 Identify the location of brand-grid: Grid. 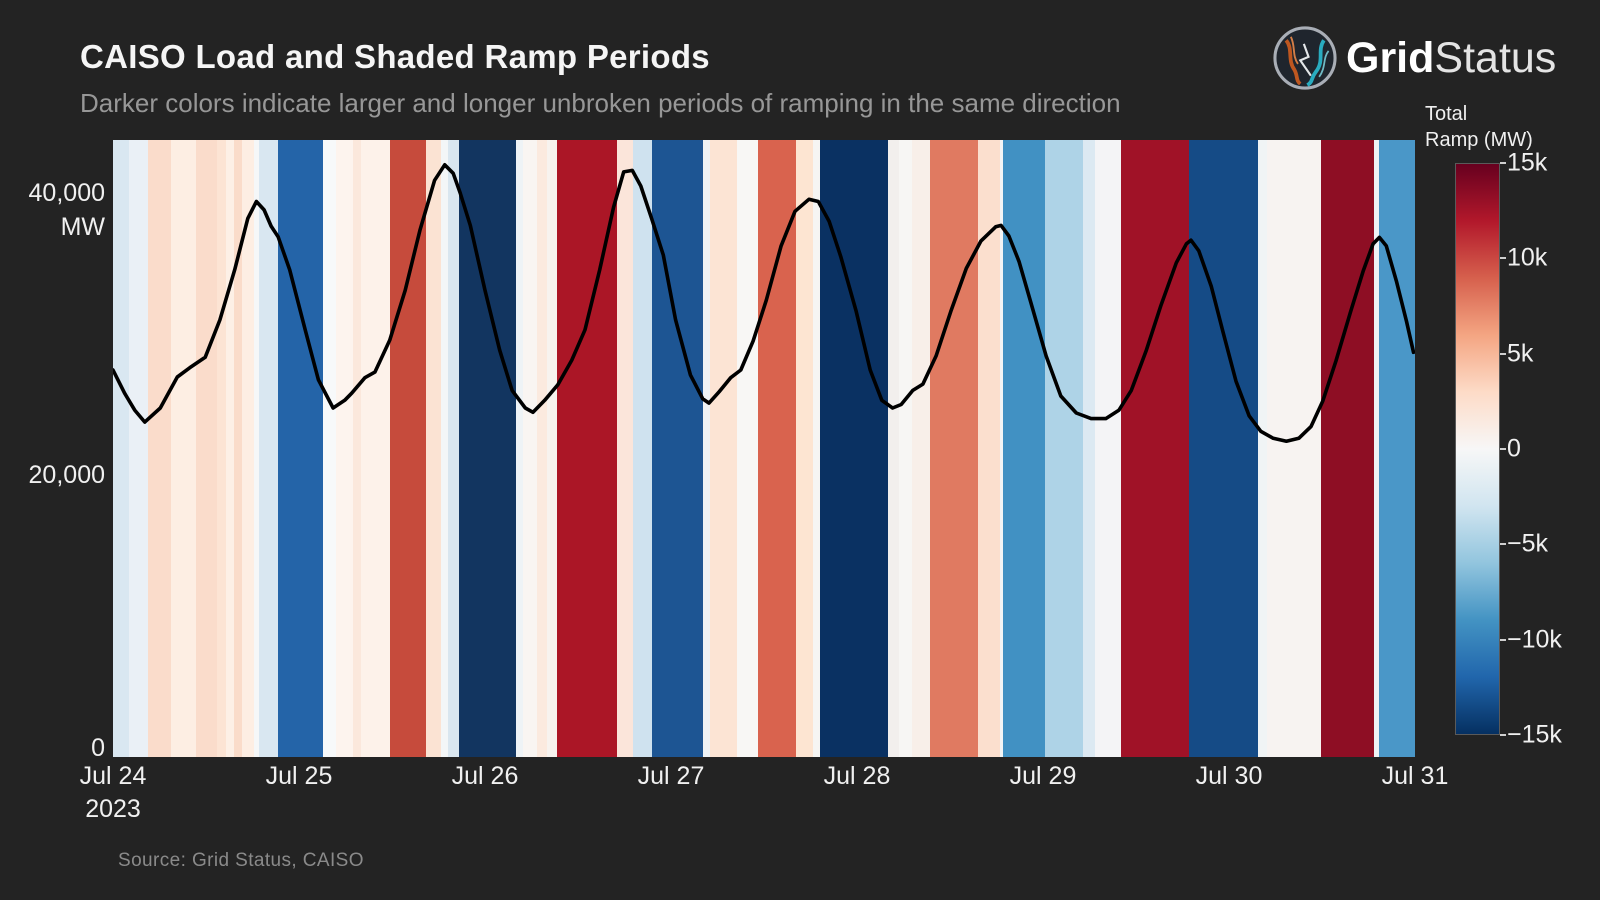
(1390, 57).